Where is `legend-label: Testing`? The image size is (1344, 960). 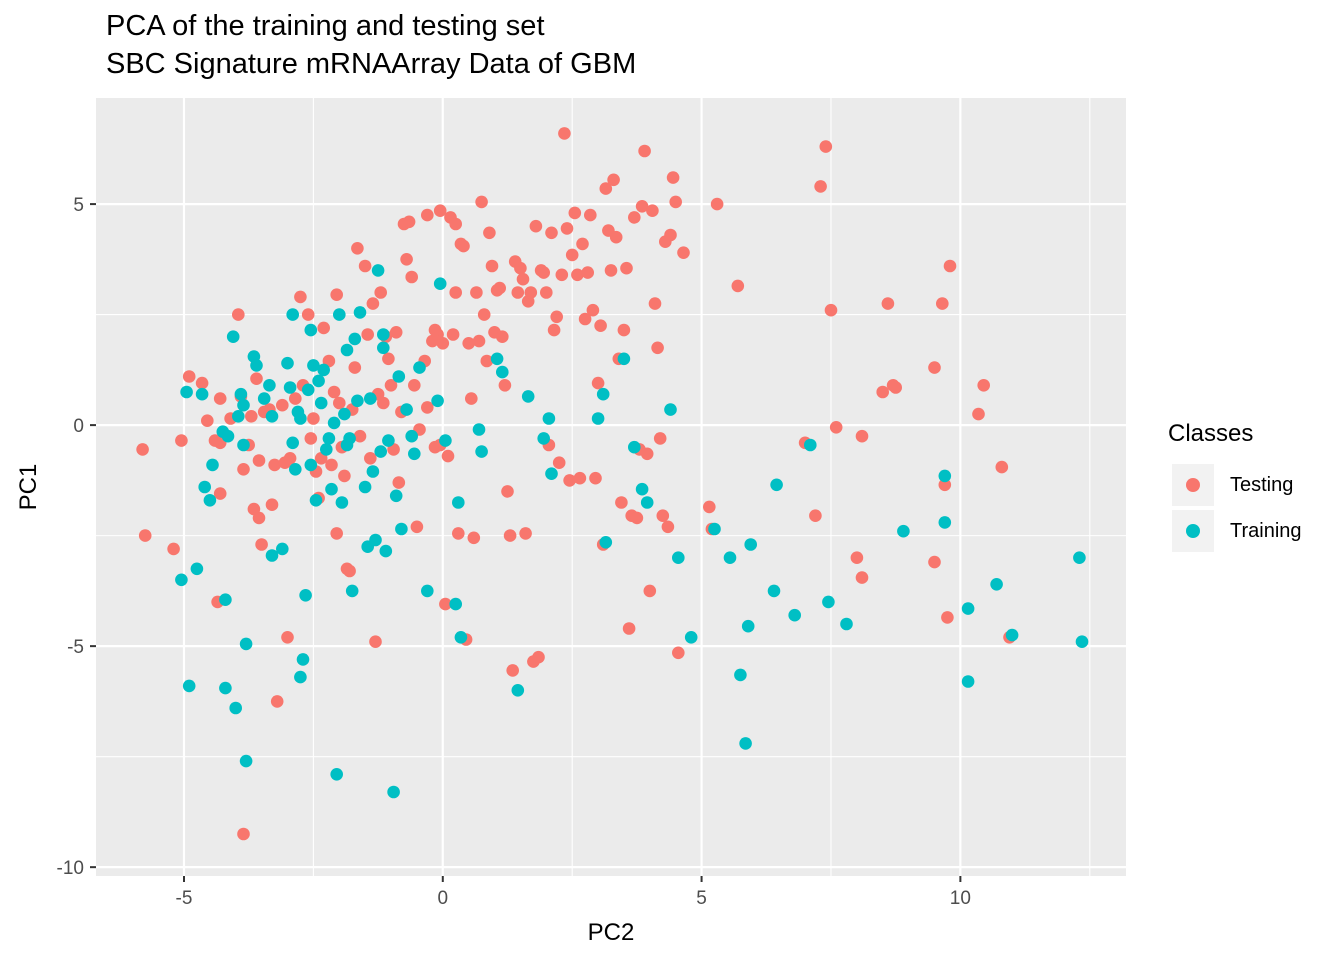
legend-label: Testing is located at coordinates (1262, 485).